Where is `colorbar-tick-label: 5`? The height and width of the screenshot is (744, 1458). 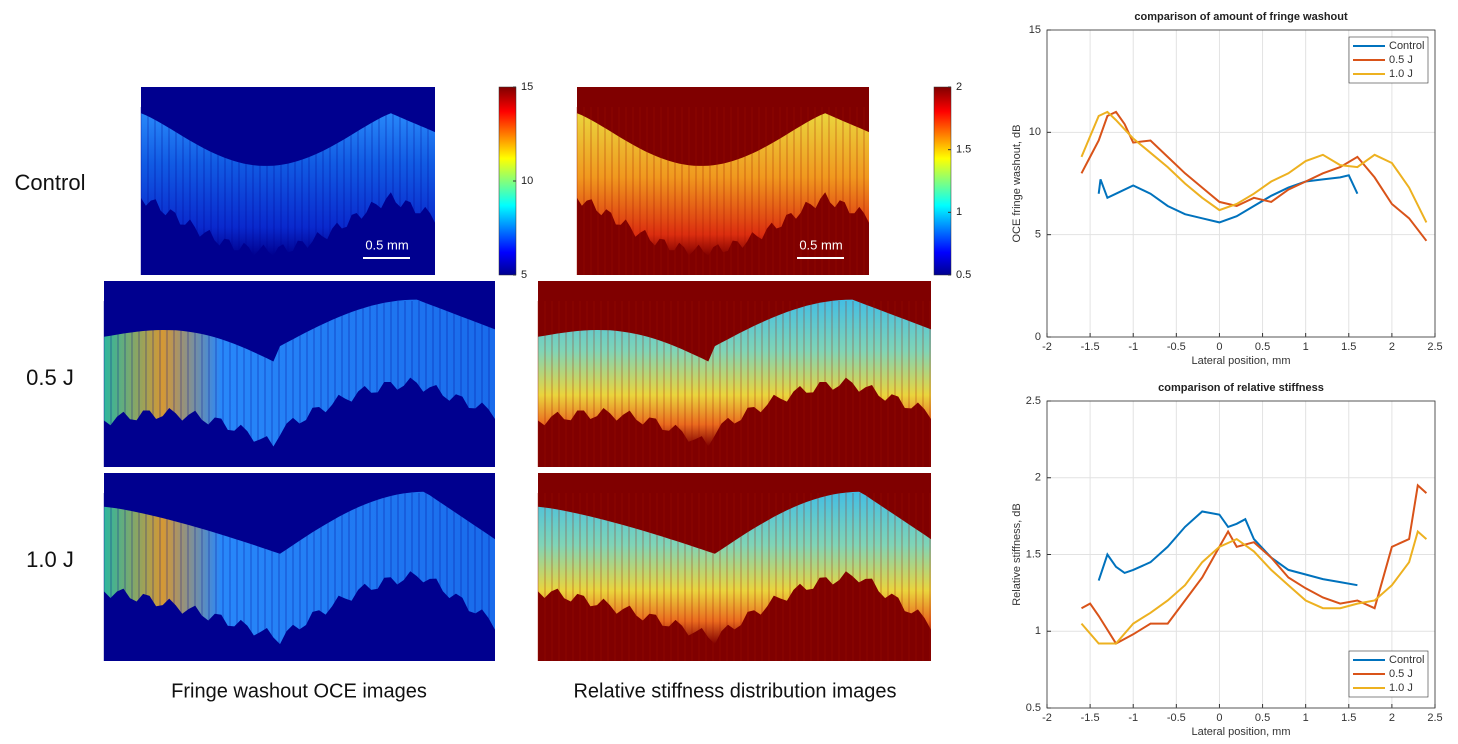
colorbar-tick-label: 5 is located at coordinates (524, 275).